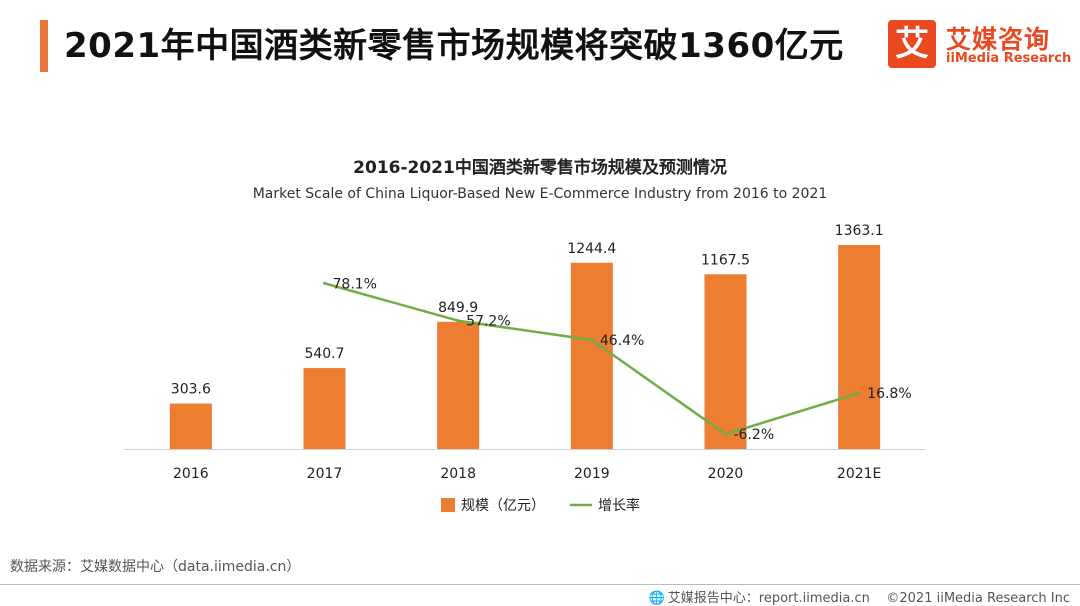 The width and height of the screenshot is (1080, 606). Describe the element at coordinates (458, 474) in the screenshot. I see `x-tick-2018: 2018` at that location.